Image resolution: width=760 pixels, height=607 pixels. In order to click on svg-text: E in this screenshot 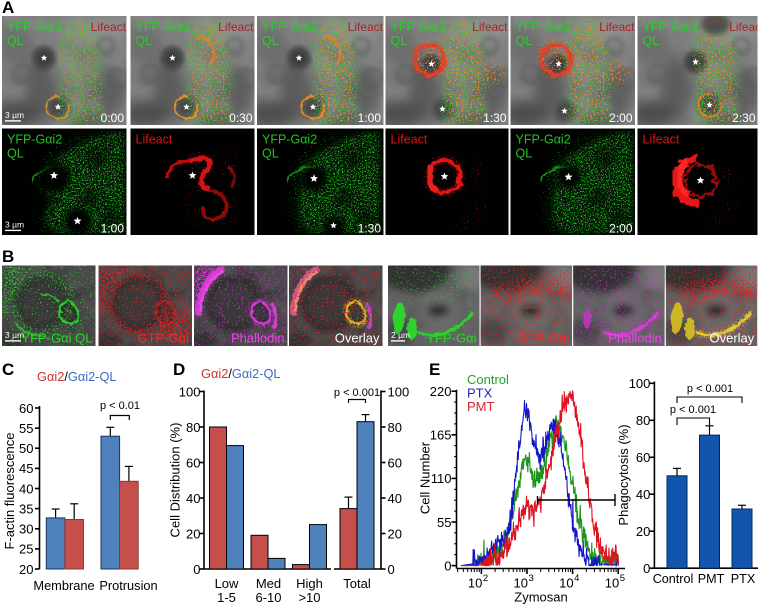, I will do `click(434, 369)`.